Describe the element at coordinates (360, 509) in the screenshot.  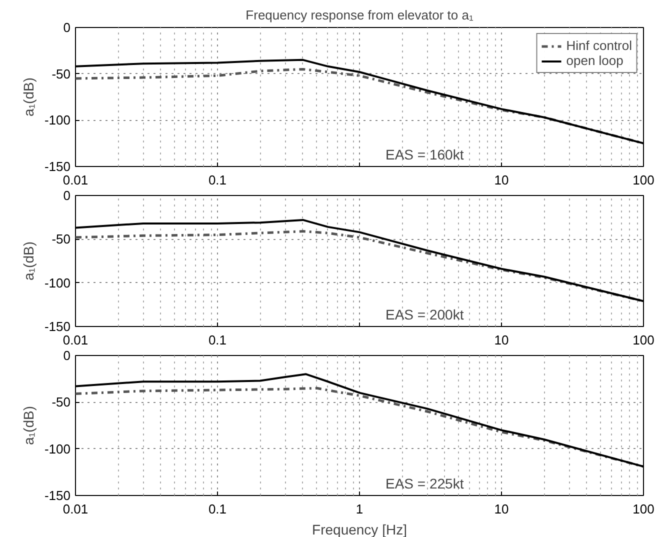
I see `x-tick-label: 1` at that location.